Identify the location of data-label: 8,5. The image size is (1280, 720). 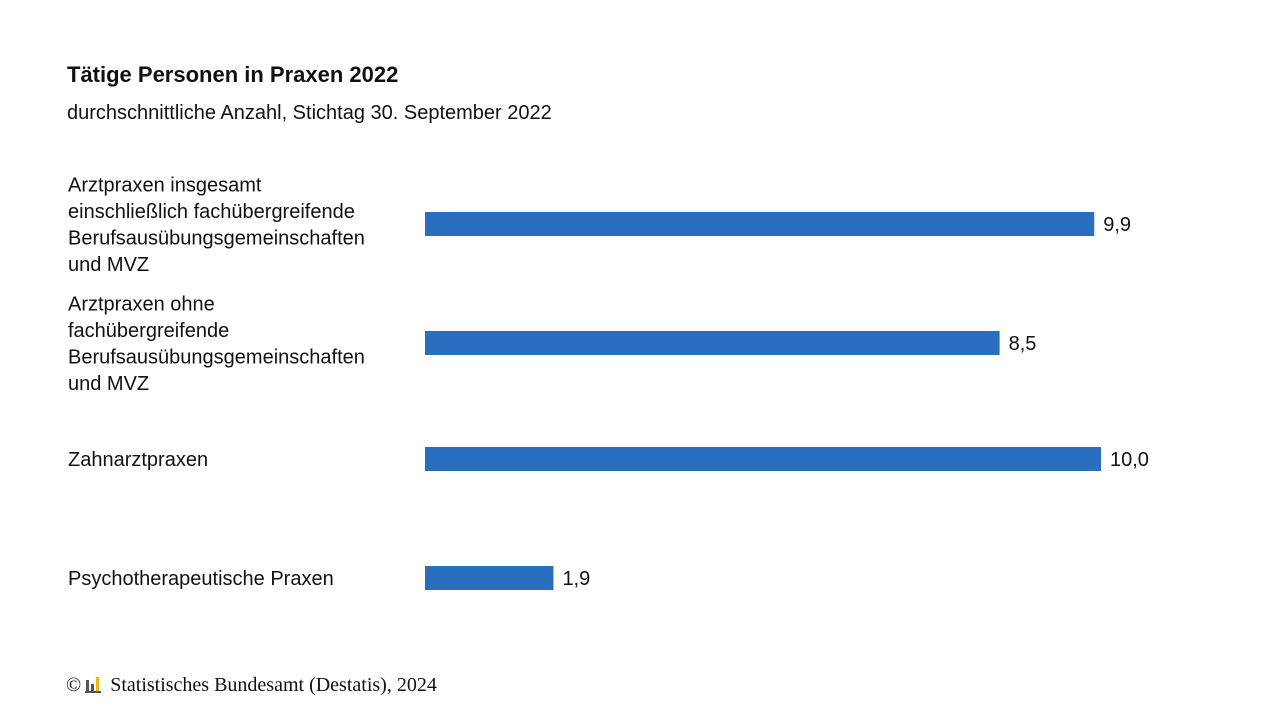
(1023, 344).